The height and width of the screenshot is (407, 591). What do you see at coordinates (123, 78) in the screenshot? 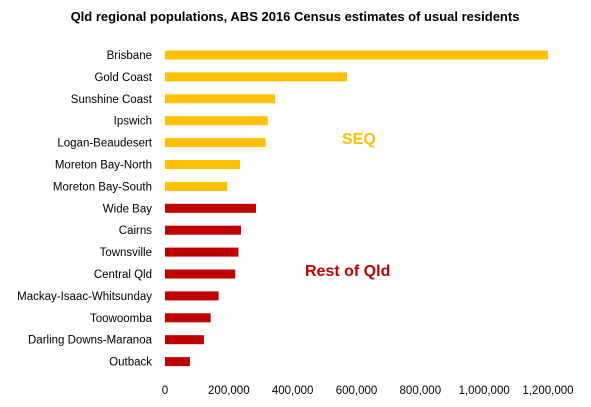
I see `category-label-gold-coast: Gold Coast` at bounding box center [123, 78].